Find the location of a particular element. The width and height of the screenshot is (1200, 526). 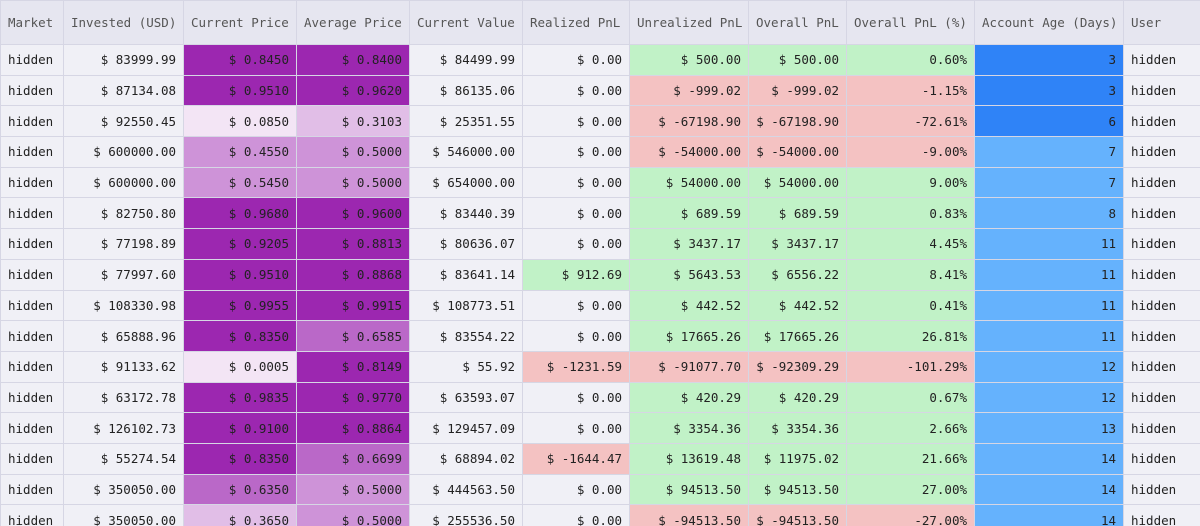

current-price-cell: $ 0.9835 is located at coordinates (240, 397).